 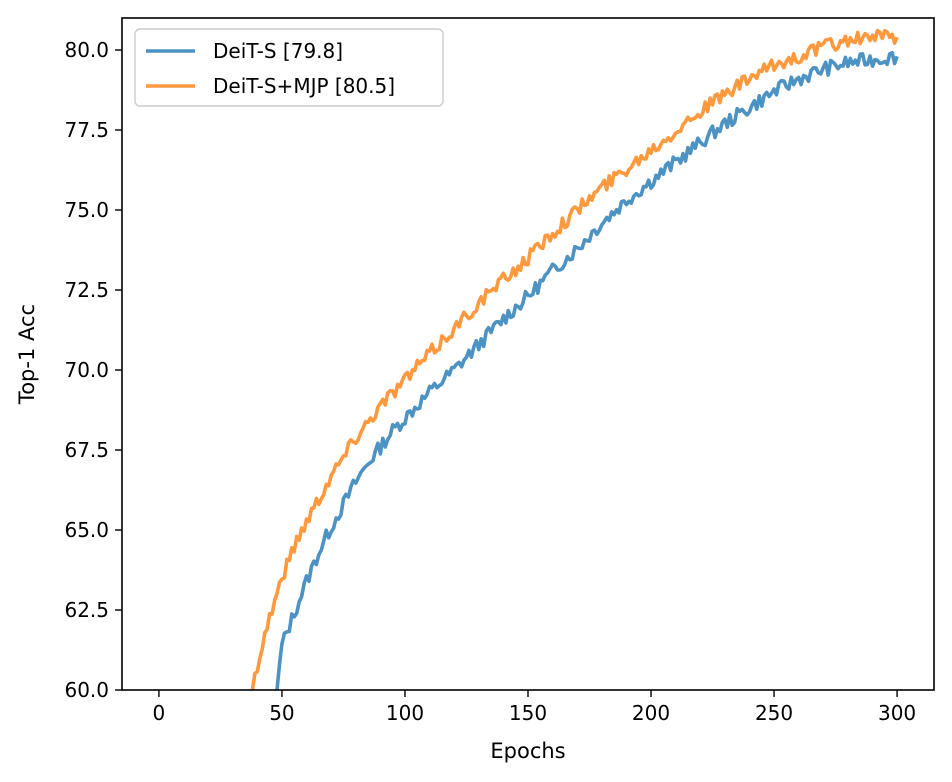 I want to click on y-tick-label: 67.5, so click(x=86, y=450).